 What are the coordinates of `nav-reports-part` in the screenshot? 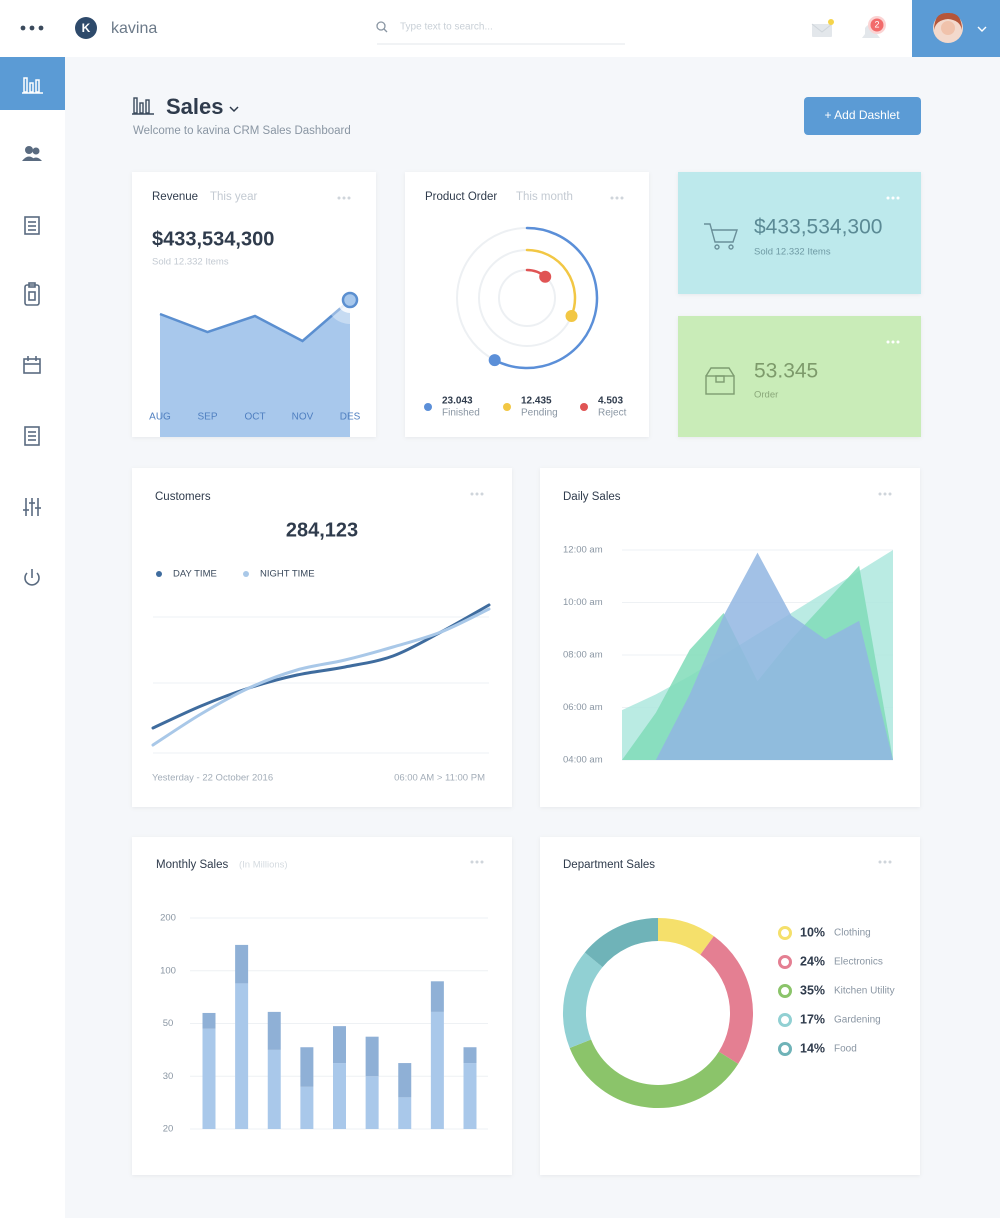 It's located at (32, 225).